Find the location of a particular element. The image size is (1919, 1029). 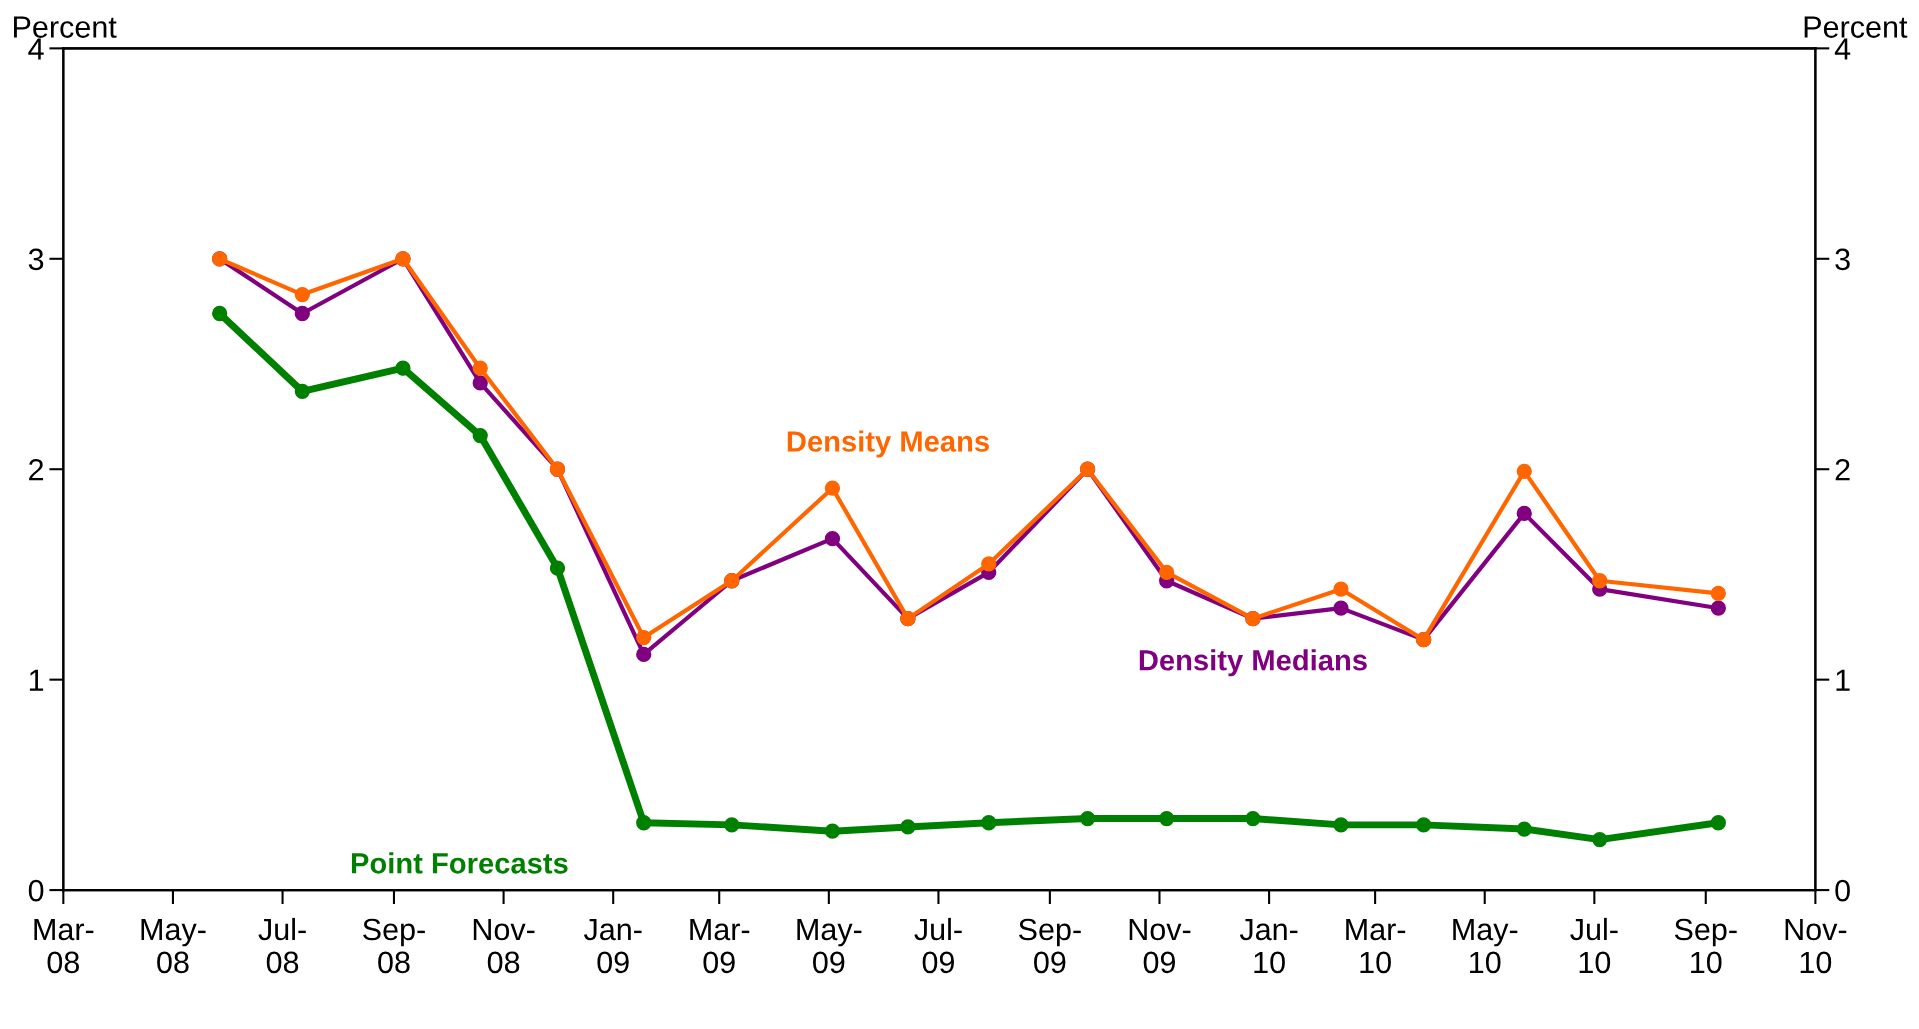

series-label: Density Medians is located at coordinates (1253, 663).